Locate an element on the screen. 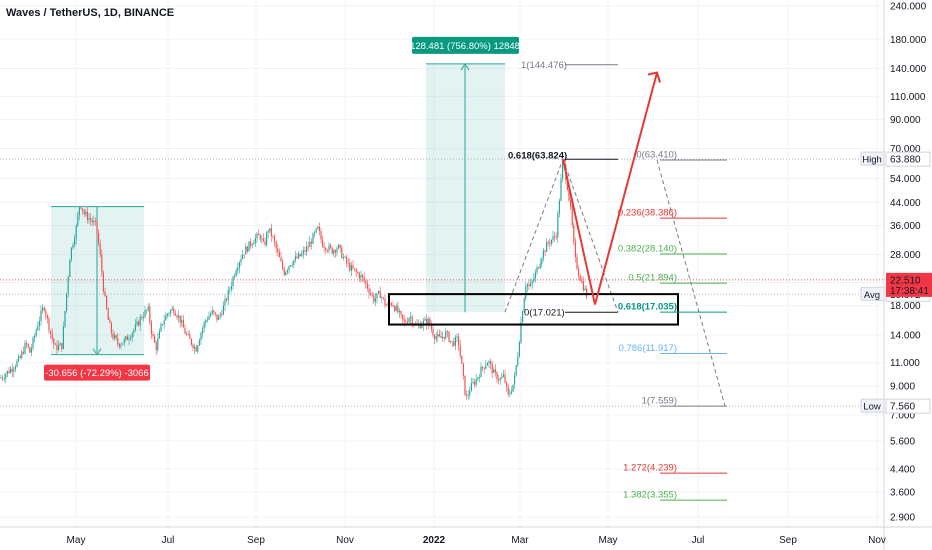  measure-down-label: -30.656 (-72.29%) -3066 is located at coordinates (97, 372).